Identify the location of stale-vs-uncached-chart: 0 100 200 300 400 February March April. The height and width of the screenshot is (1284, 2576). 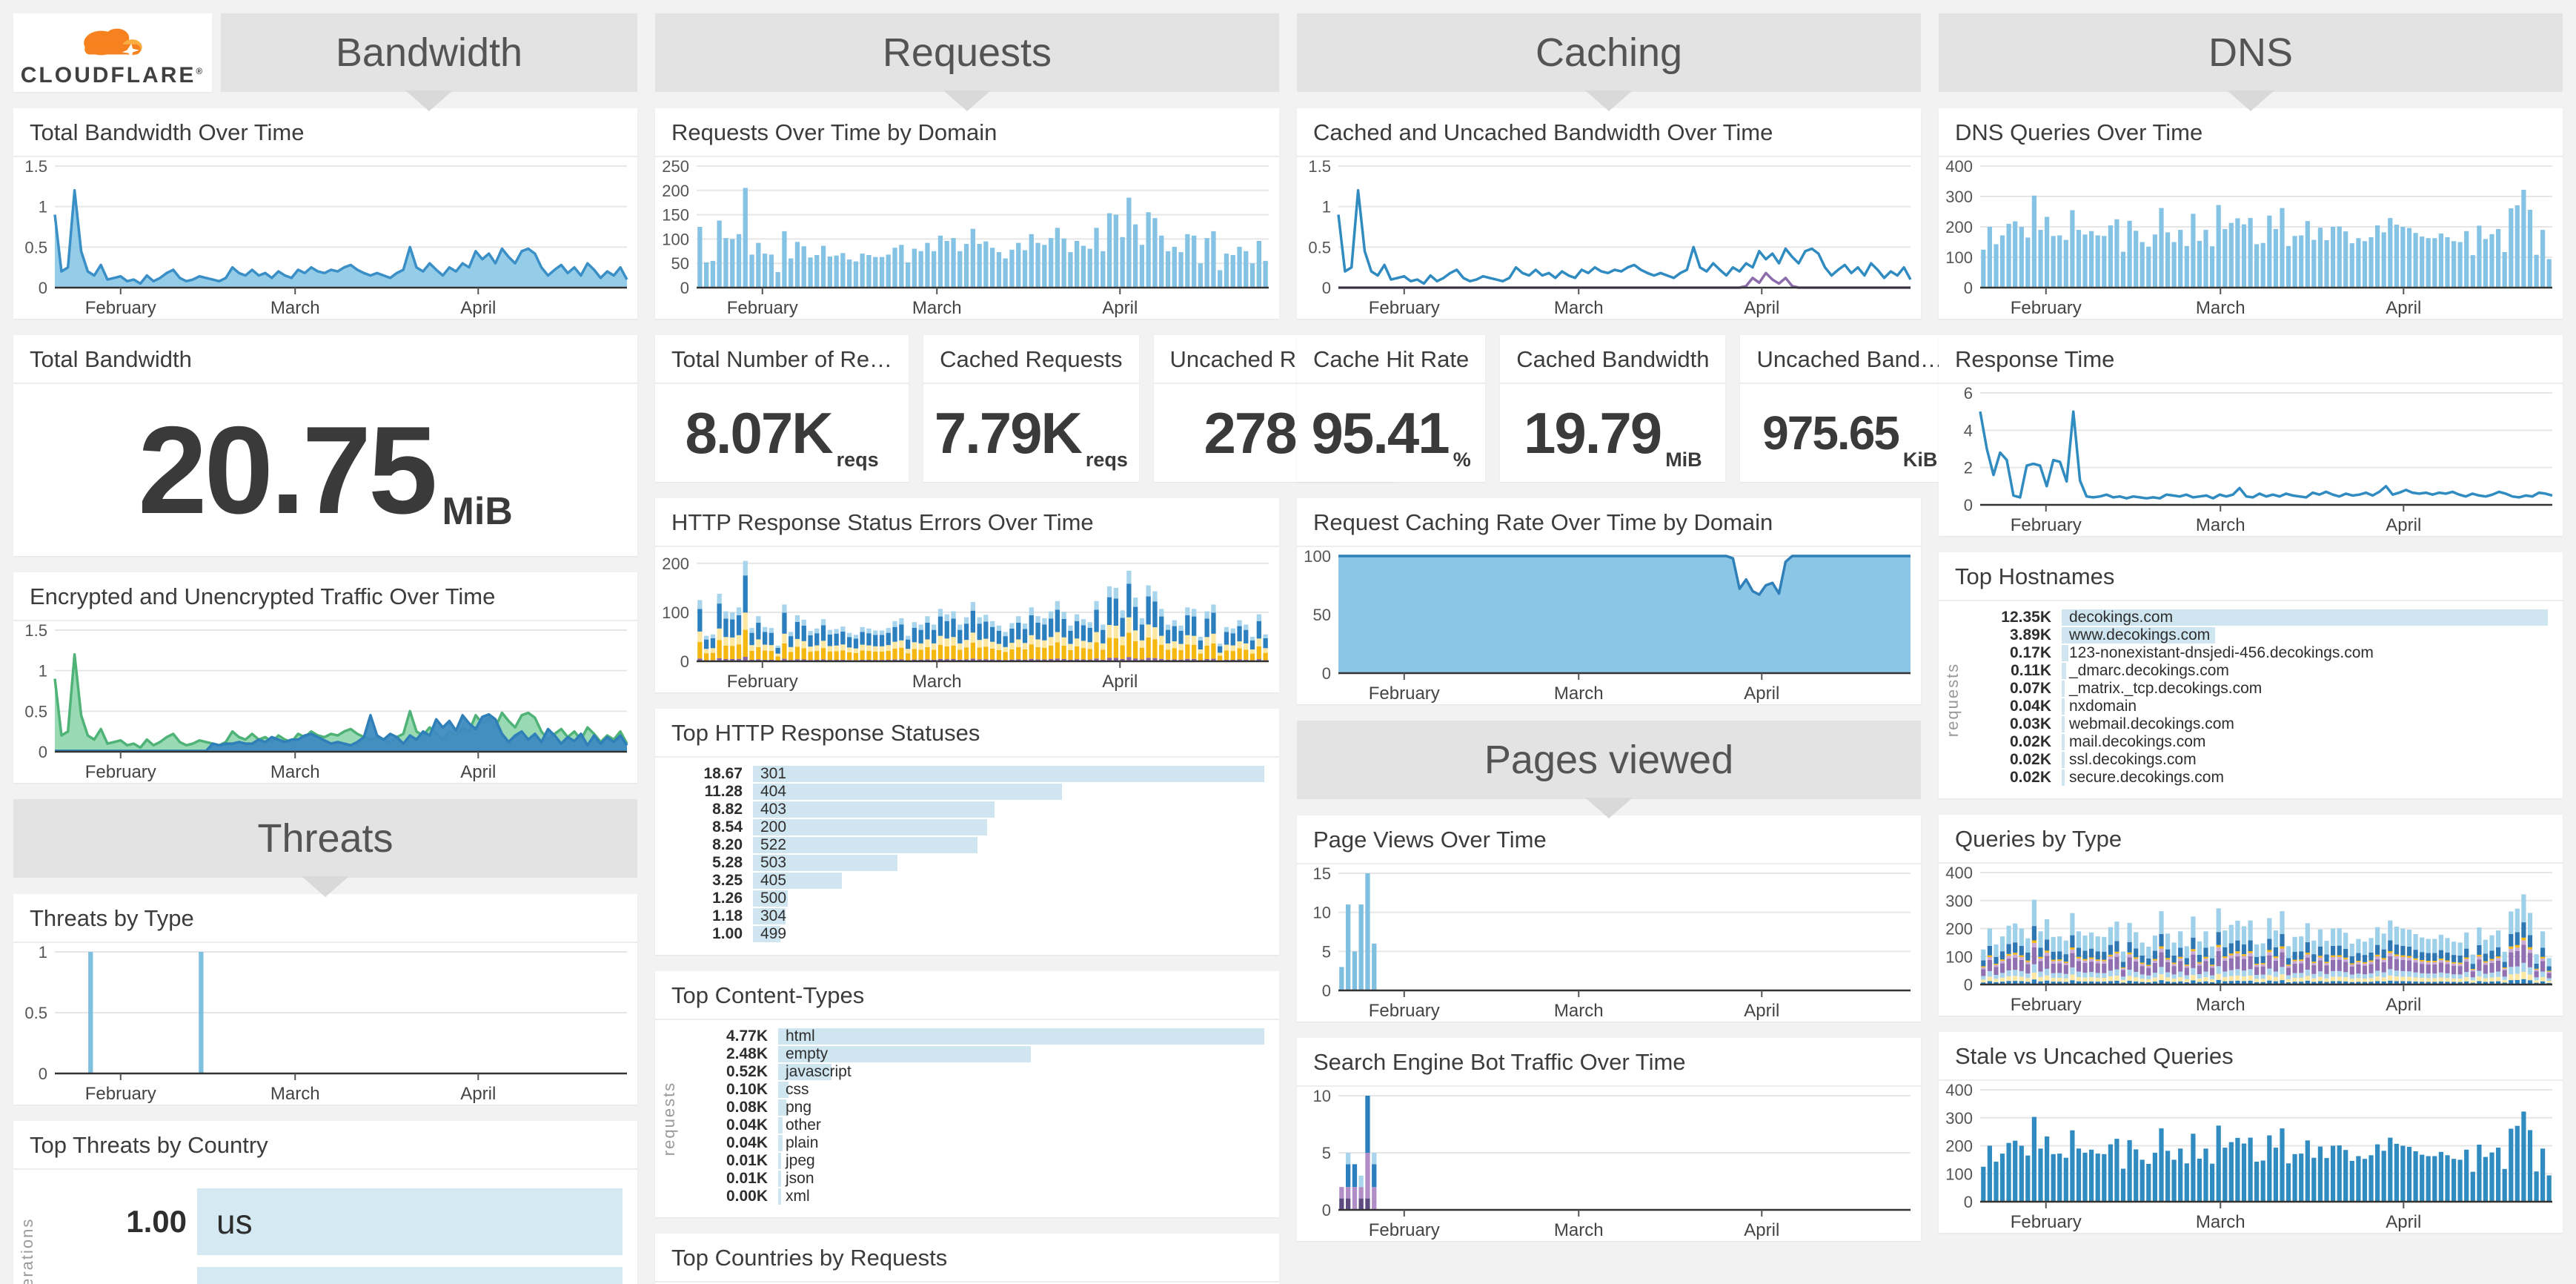
(2251, 1157).